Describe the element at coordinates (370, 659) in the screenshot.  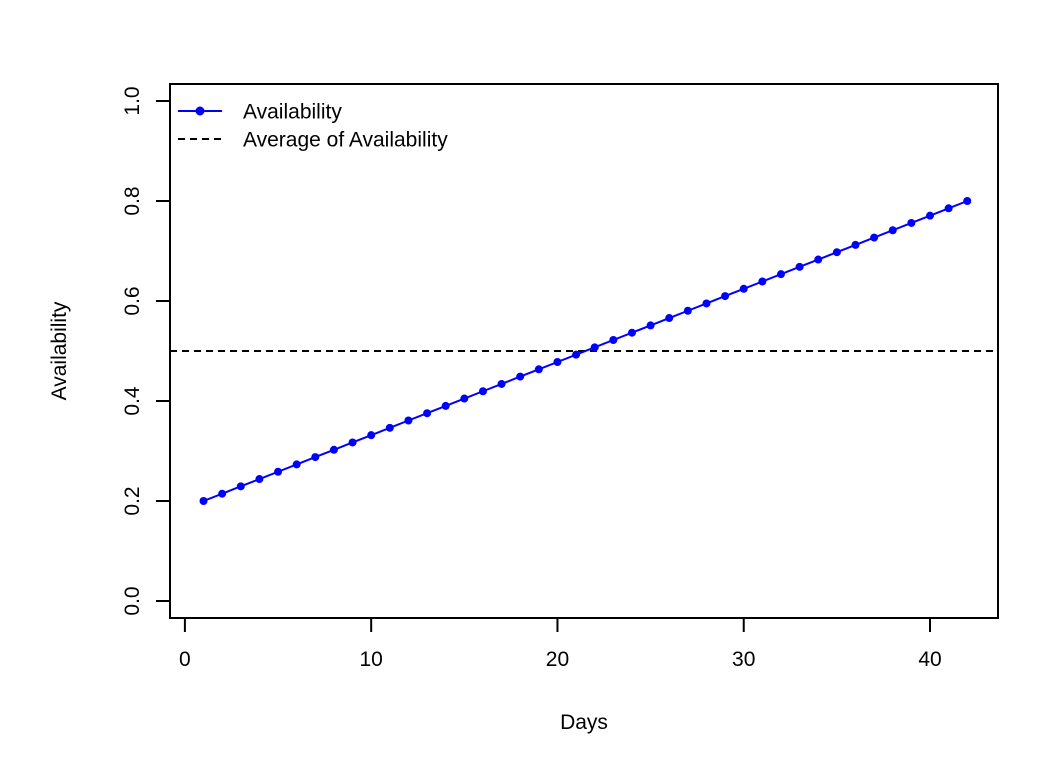
I see `x-tick-label: 10` at that location.